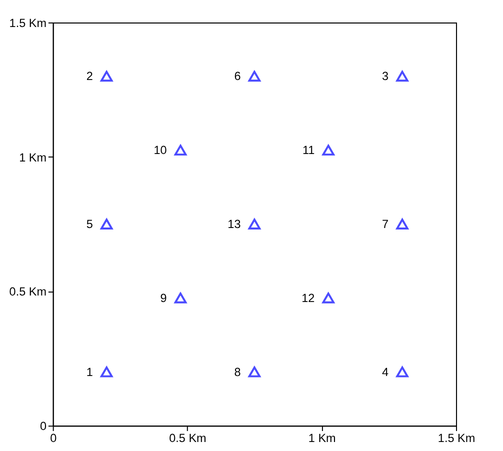  Describe the element at coordinates (54, 438) in the screenshot. I see `x-tick-label: 0` at that location.